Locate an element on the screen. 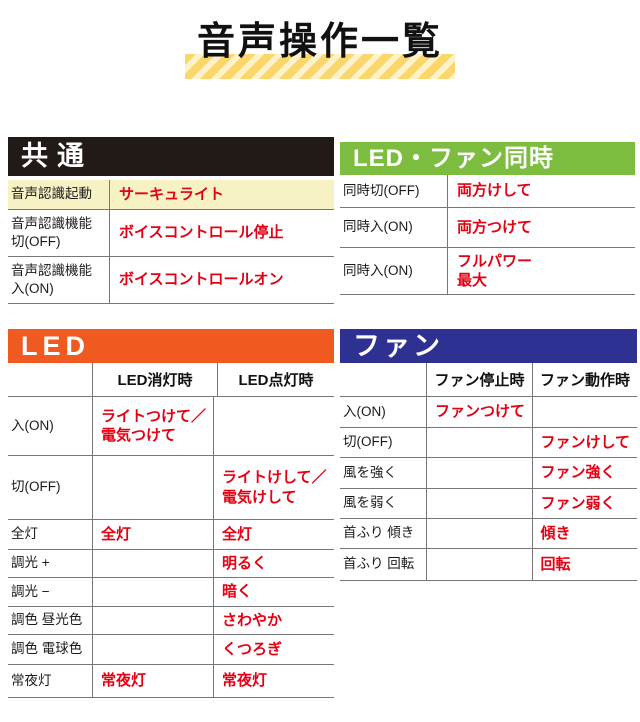 This screenshot has width=640, height=722. table-row: 調光 + 明るく is located at coordinates (171, 564).